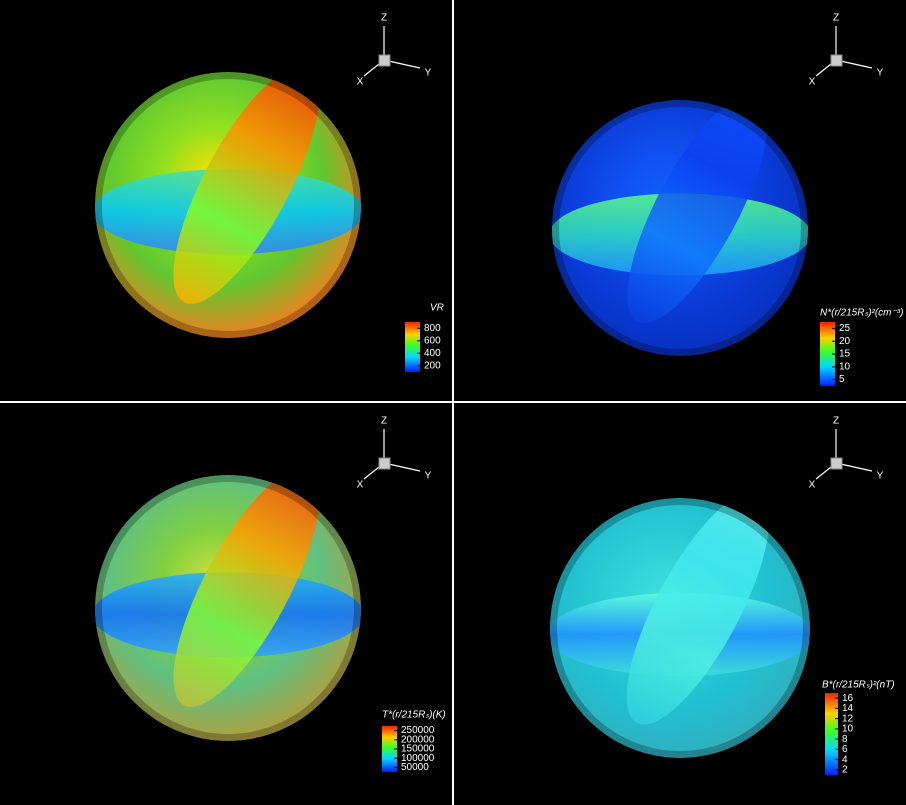  Describe the element at coordinates (845, 341) in the screenshot. I see `colorbar-label: 20` at that location.